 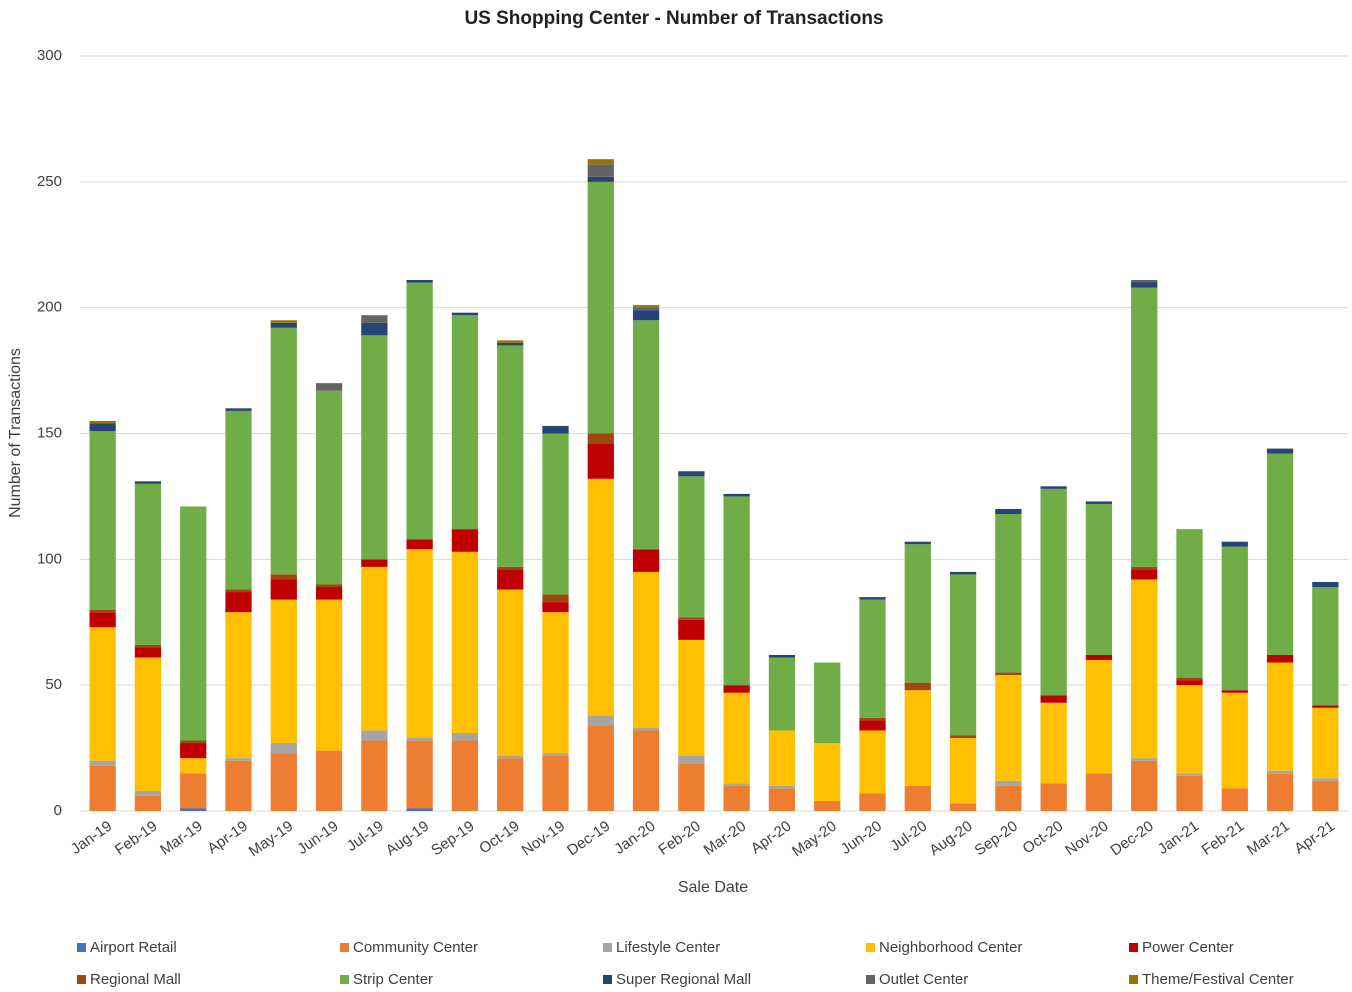 What do you see at coordinates (713, 887) in the screenshot?
I see `x-axis-title: Sale Date` at bounding box center [713, 887].